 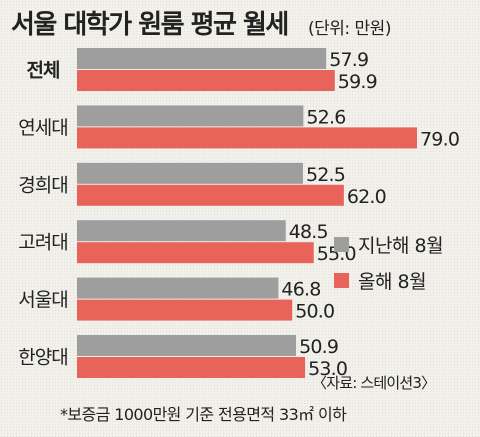 What do you see at coordinates (247, 138) in the screenshot?
I see `bar-this-year-yonsei` at bounding box center [247, 138].